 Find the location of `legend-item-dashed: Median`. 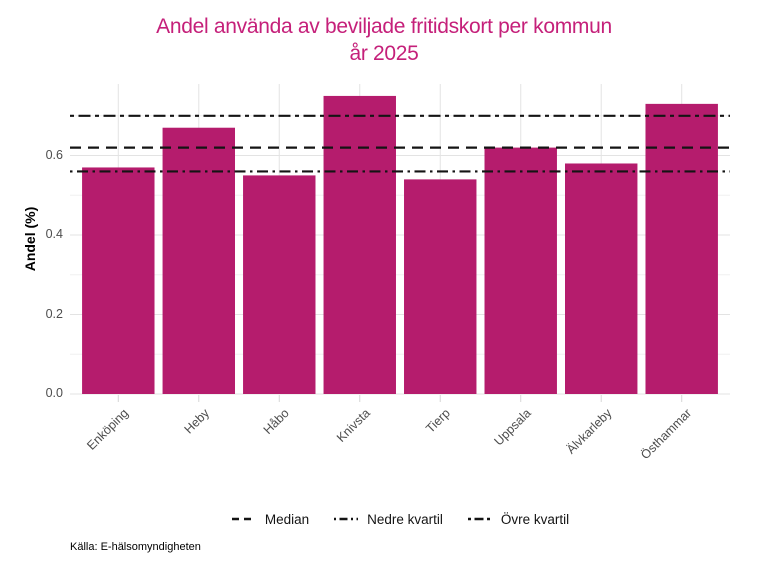

legend-item-dashed: Median is located at coordinates (270, 519).